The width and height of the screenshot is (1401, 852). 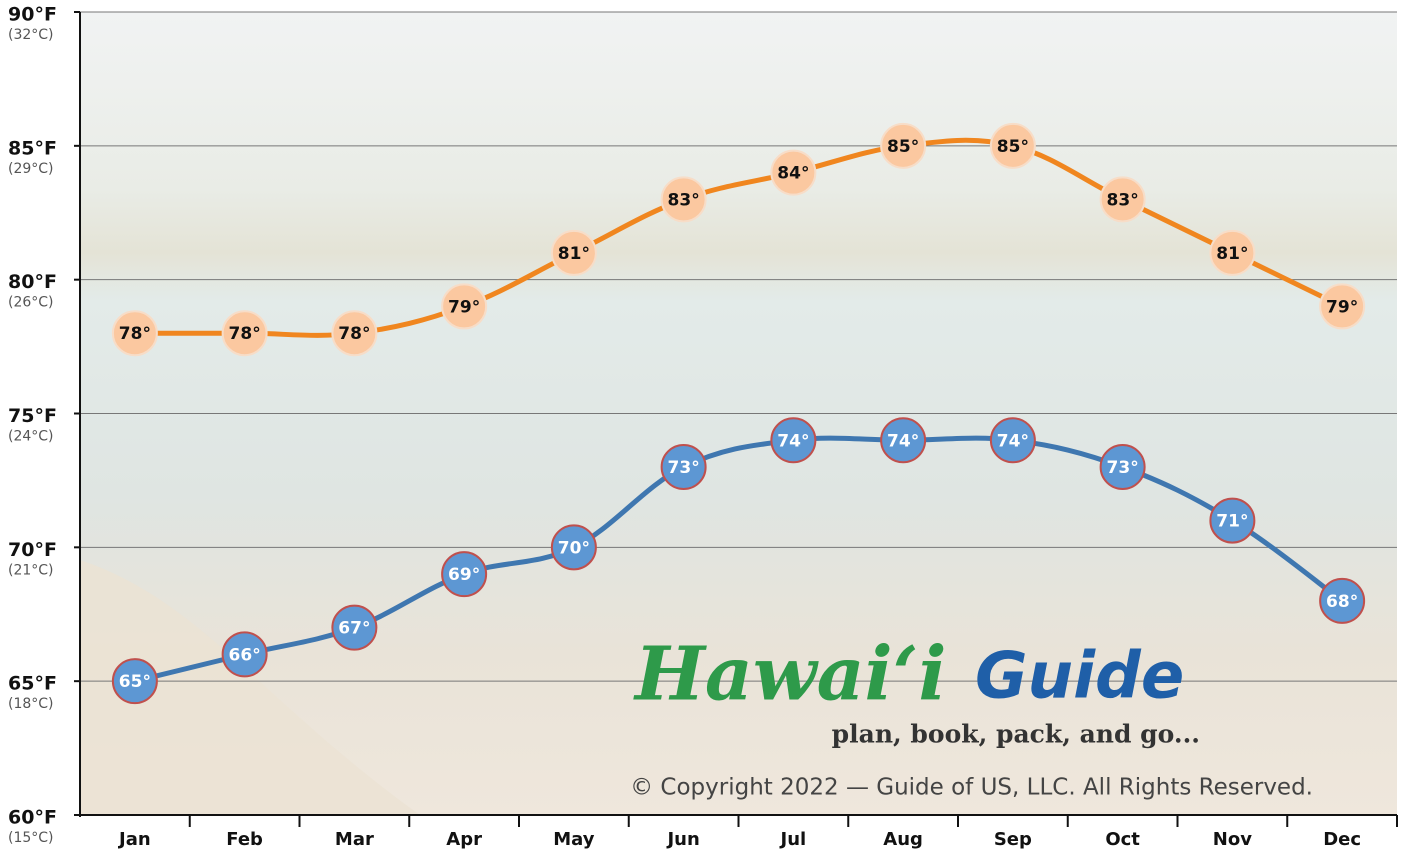 I want to click on data-label: 84°, so click(x=793, y=174).